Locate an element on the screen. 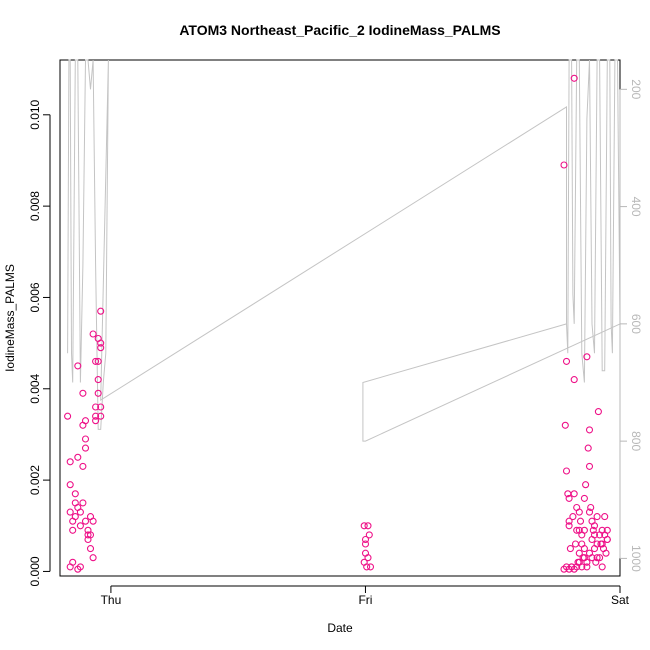 The width and height of the screenshot is (650, 650). y-tick-label: 0.010 is located at coordinates (35, 114).